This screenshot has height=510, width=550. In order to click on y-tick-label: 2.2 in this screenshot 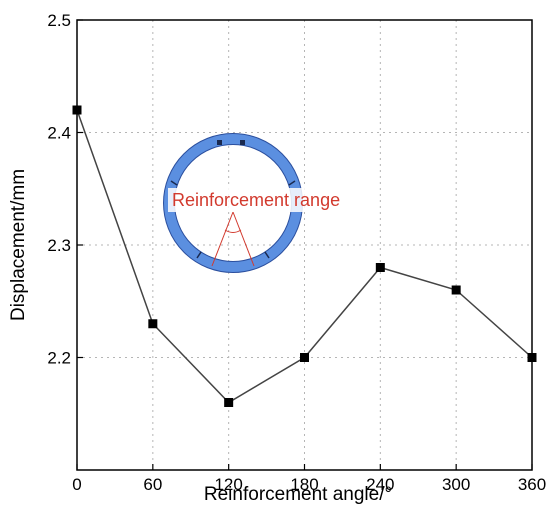, I will do `click(59, 358)`.